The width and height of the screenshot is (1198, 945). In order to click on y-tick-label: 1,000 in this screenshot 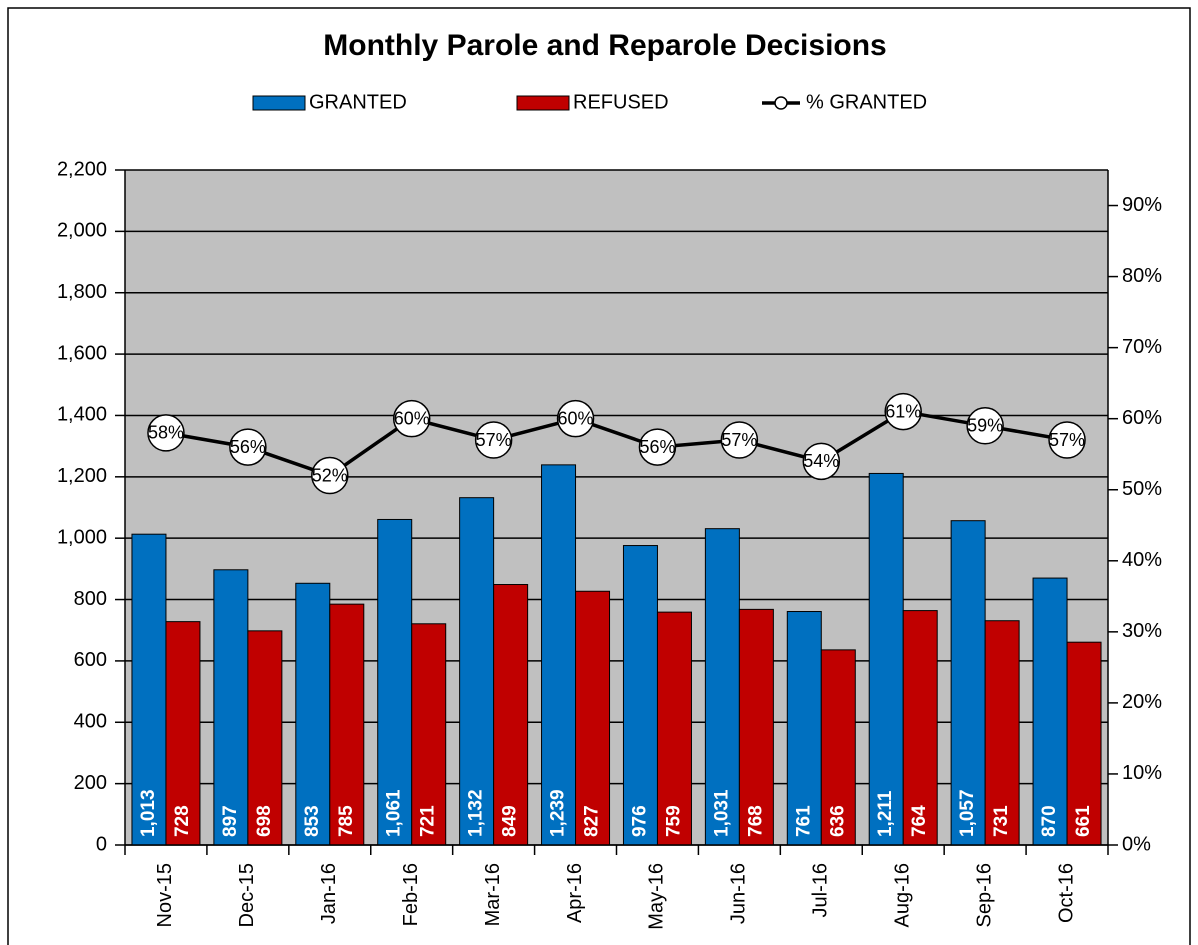, I will do `click(82, 537)`.